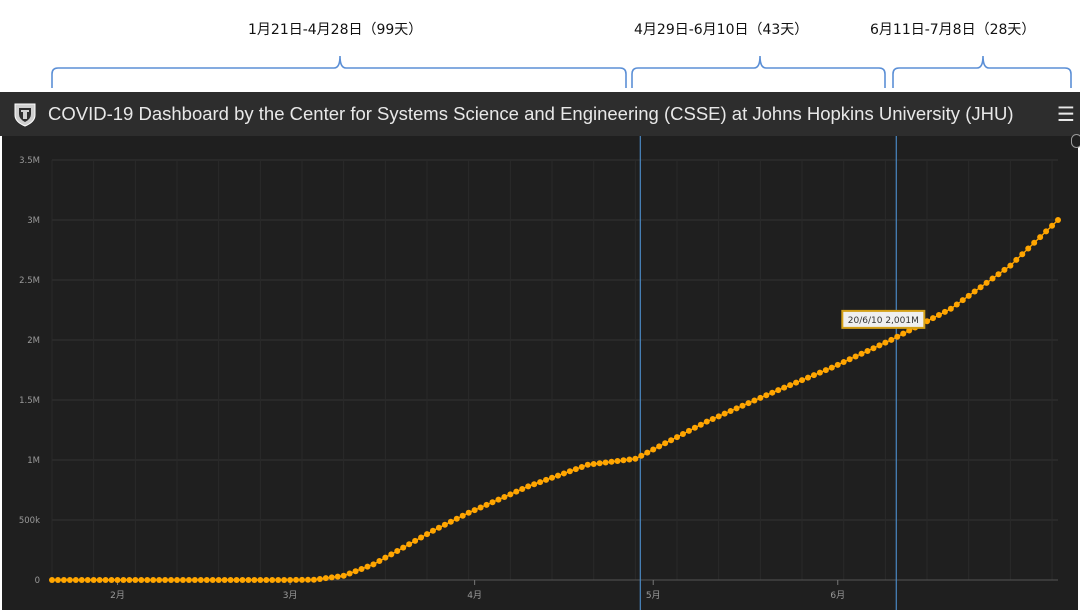 The height and width of the screenshot is (610, 1080). Describe the element at coordinates (837, 595) in the screenshot. I see `x-tick-label: 6月` at that location.